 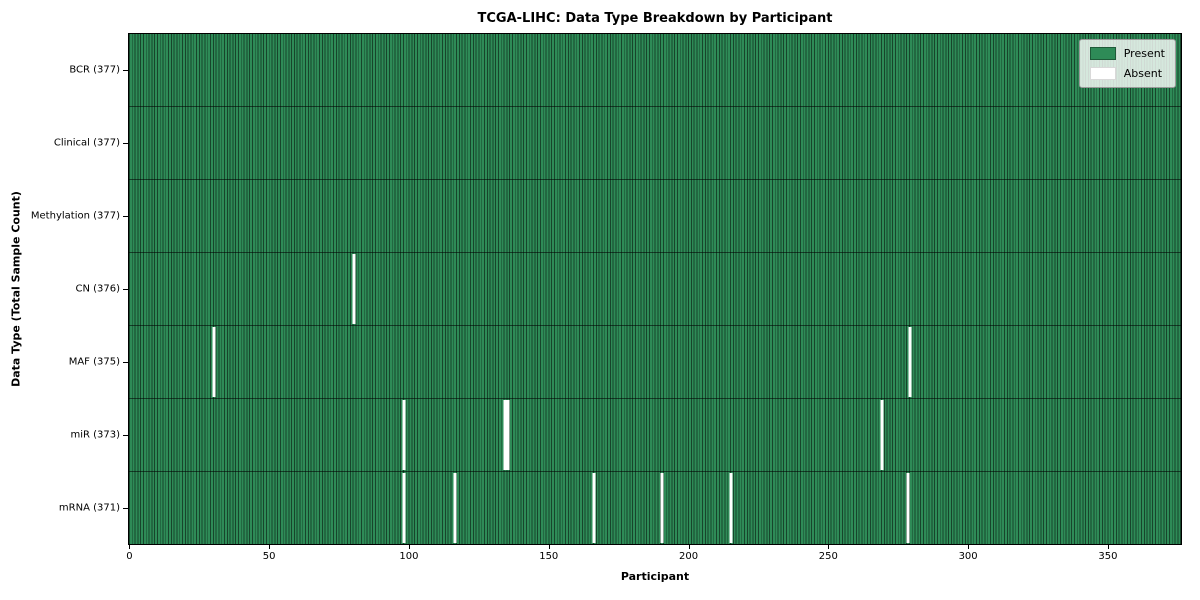 I want to click on heatmap-row-cn, so click(x=655, y=289).